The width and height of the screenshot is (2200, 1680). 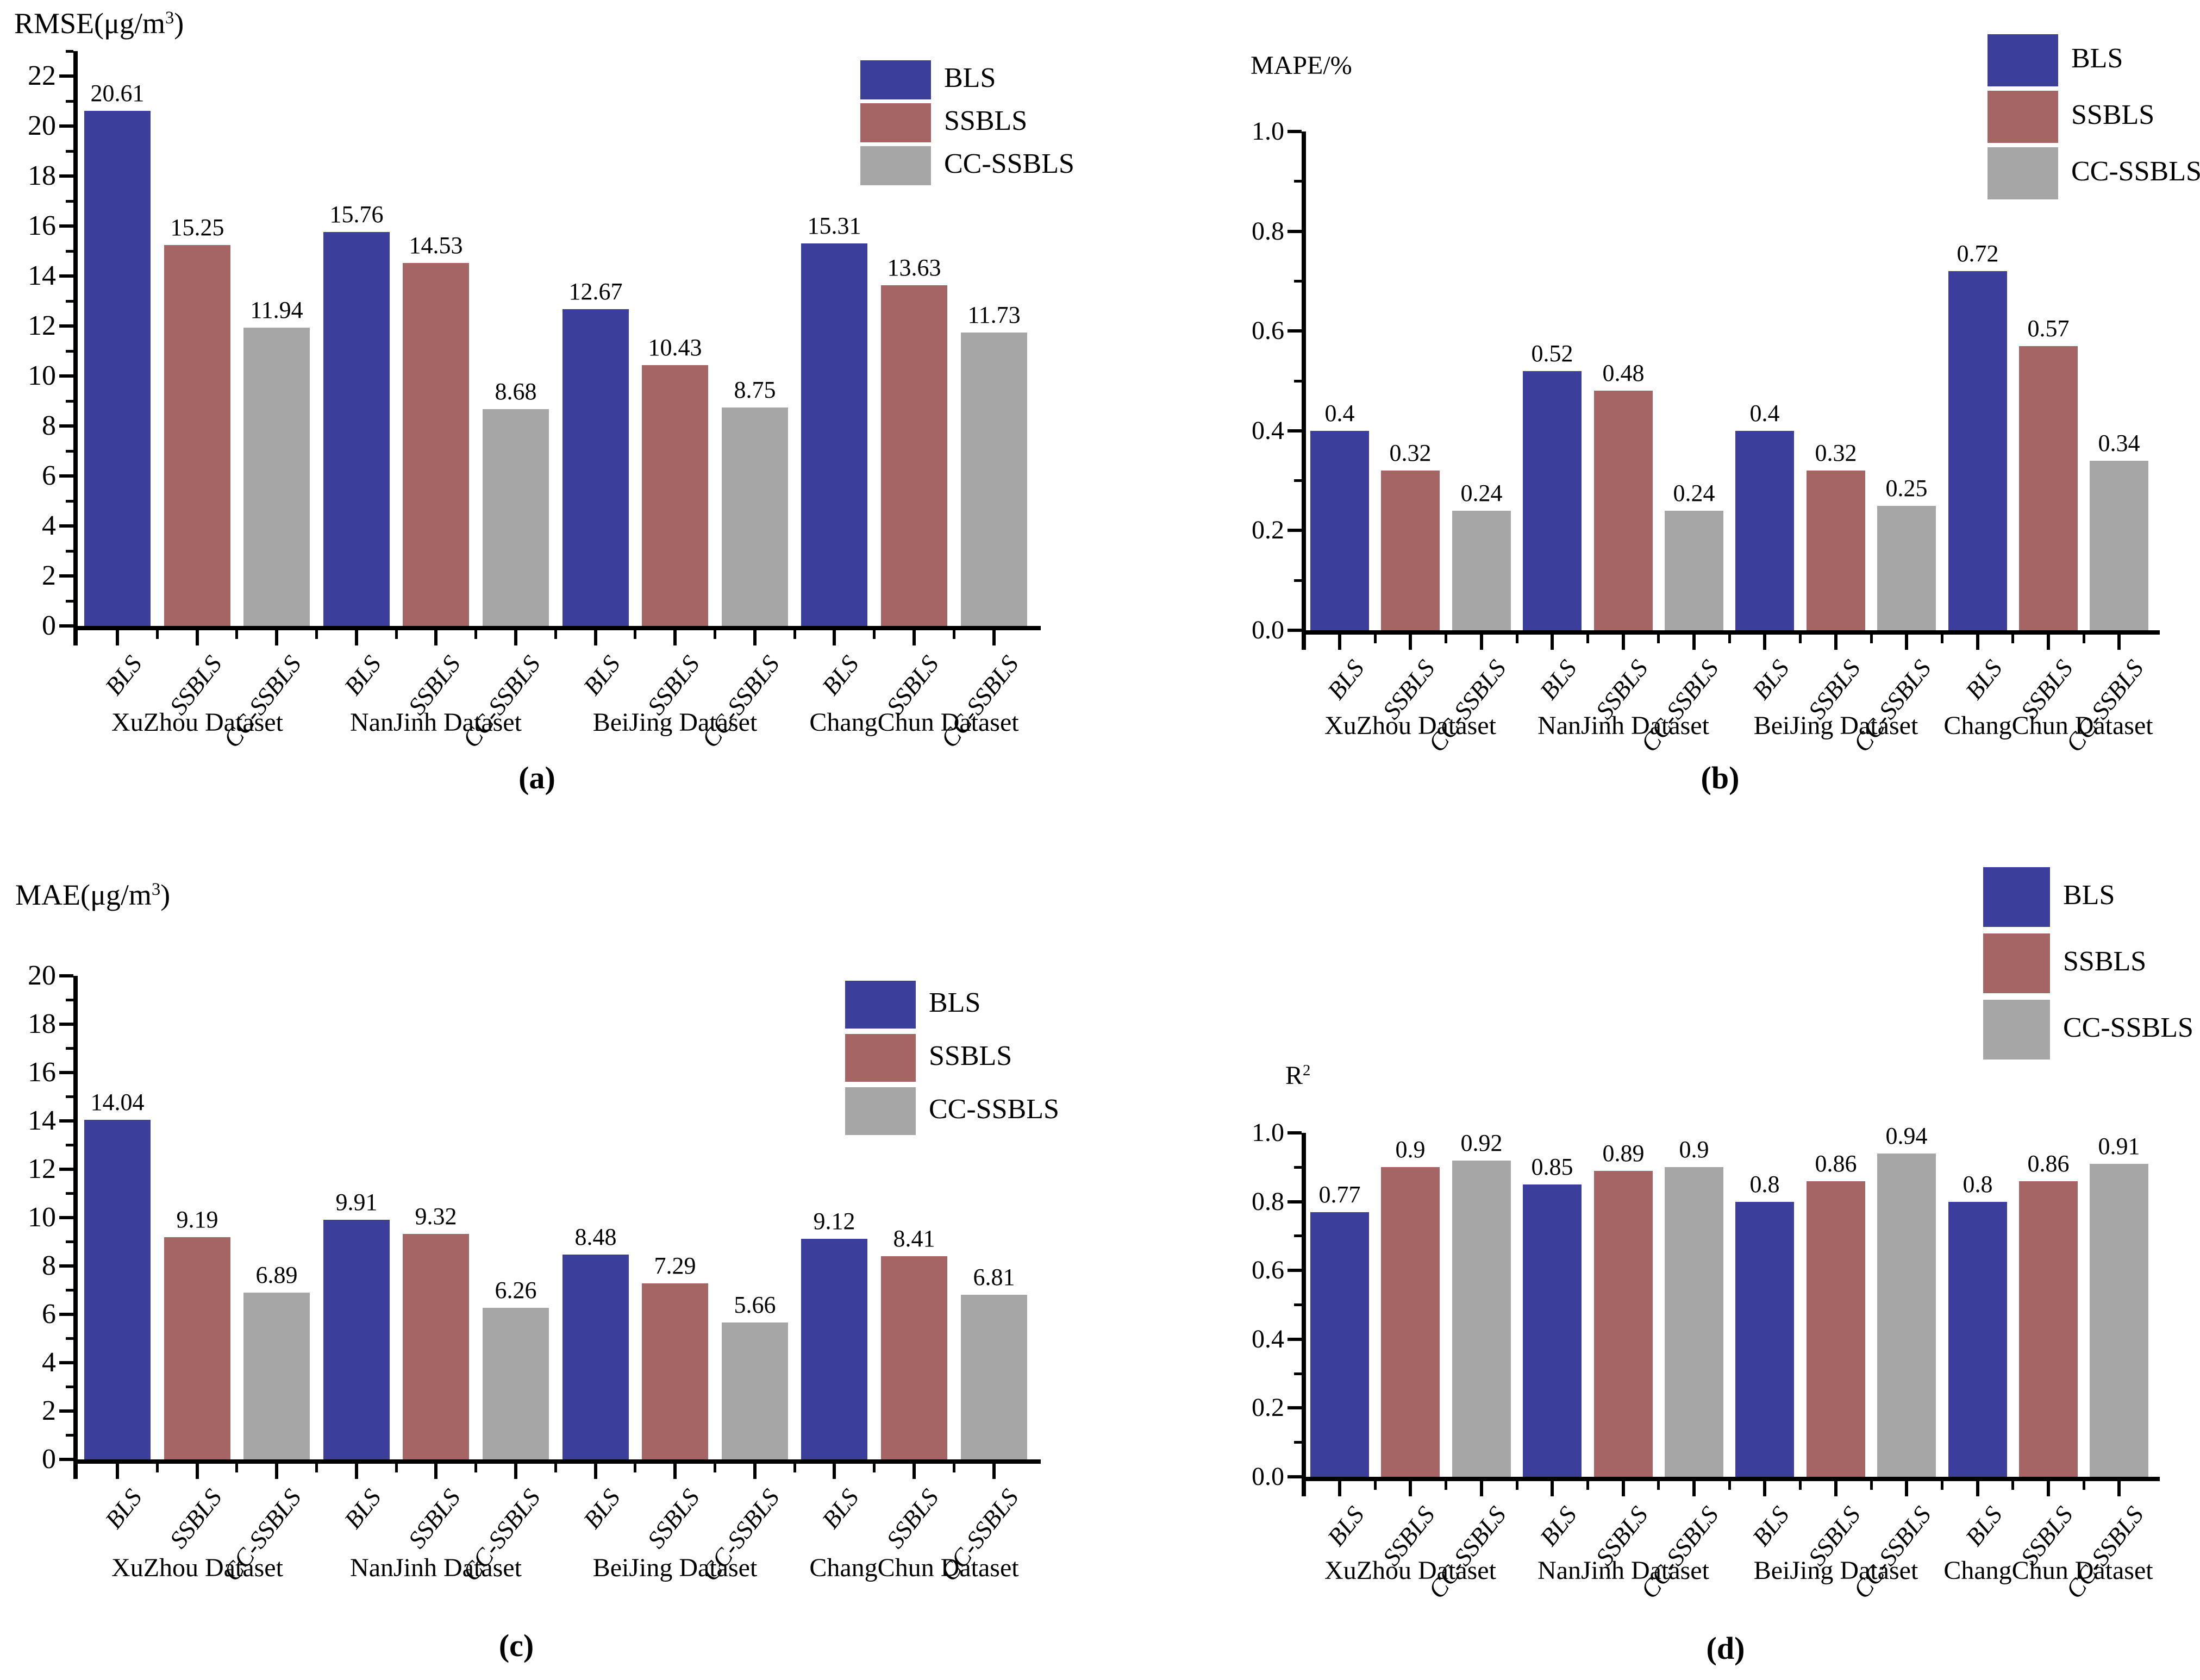 I want to click on y-tick-label: 10, so click(x=42, y=1217).